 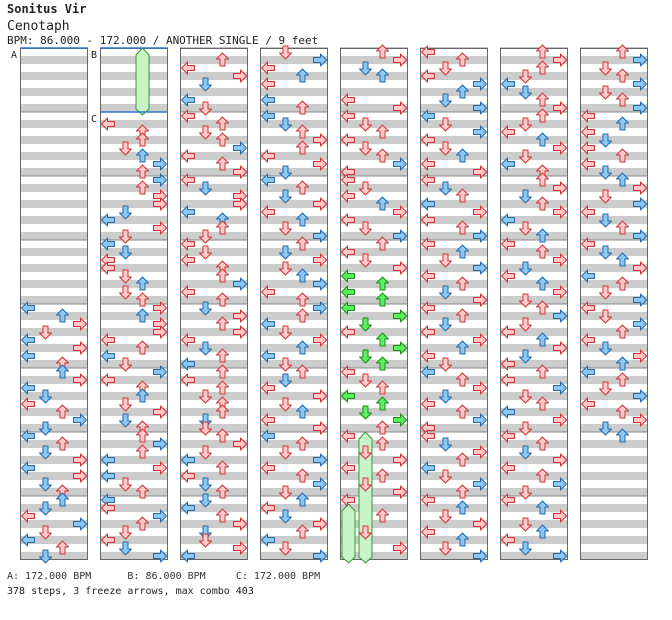 I want to click on column-border, so click(x=534, y=304).